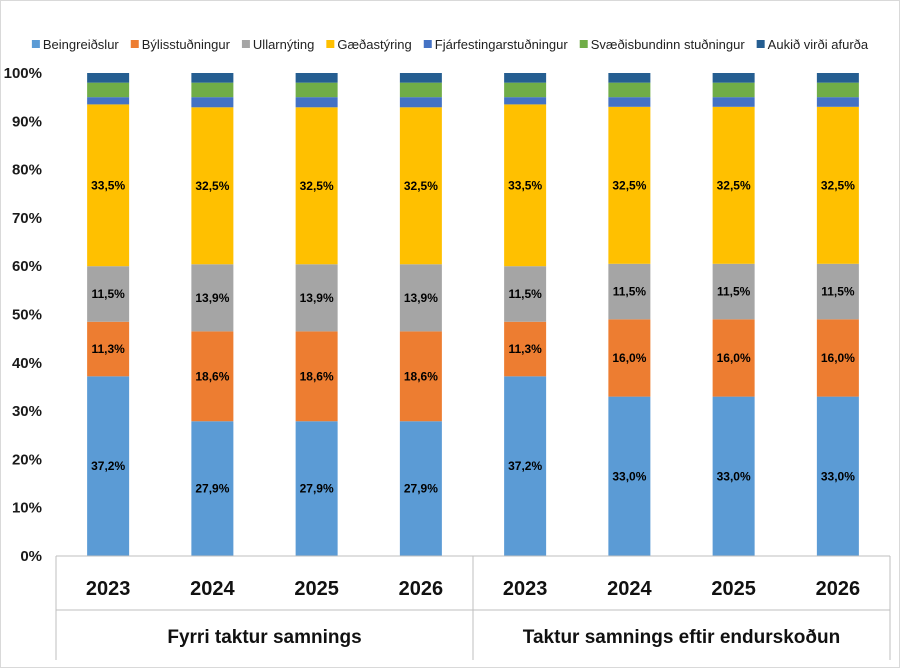  Describe the element at coordinates (27, 459) in the screenshot. I see `y-tick-label: 20%` at that location.